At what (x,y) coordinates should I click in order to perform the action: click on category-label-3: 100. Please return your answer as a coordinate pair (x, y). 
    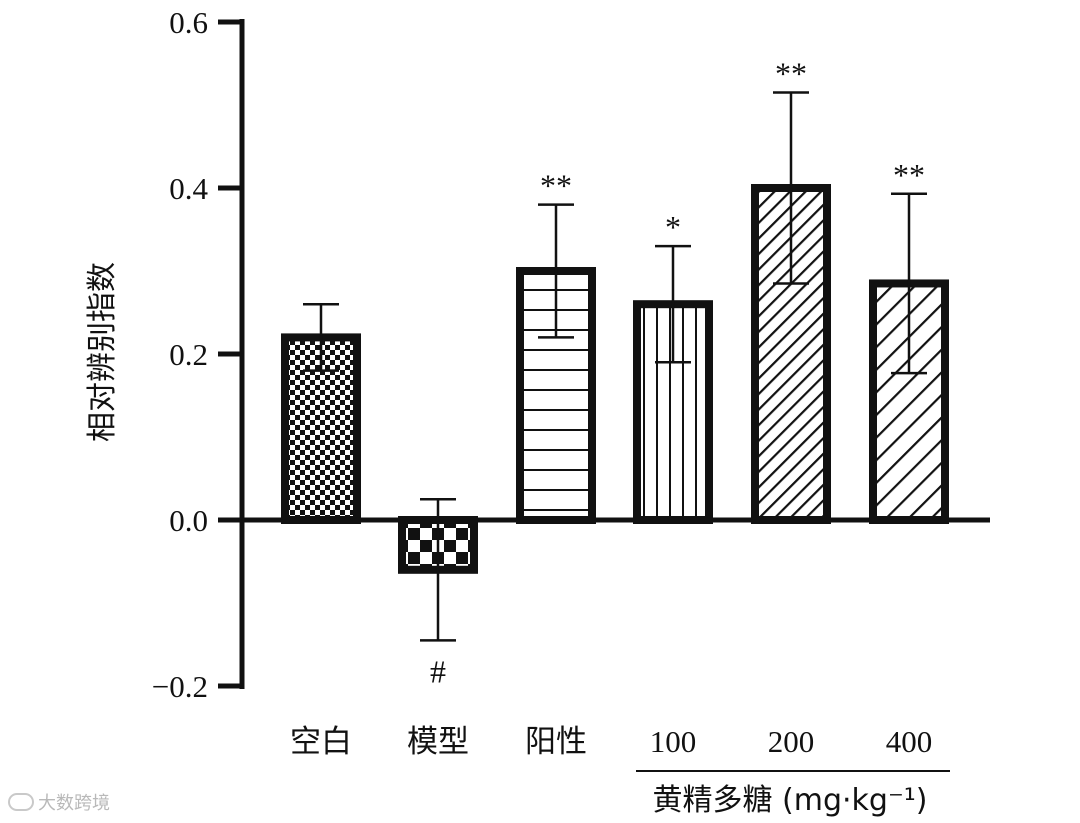
    Looking at the image, I should click on (673, 741).